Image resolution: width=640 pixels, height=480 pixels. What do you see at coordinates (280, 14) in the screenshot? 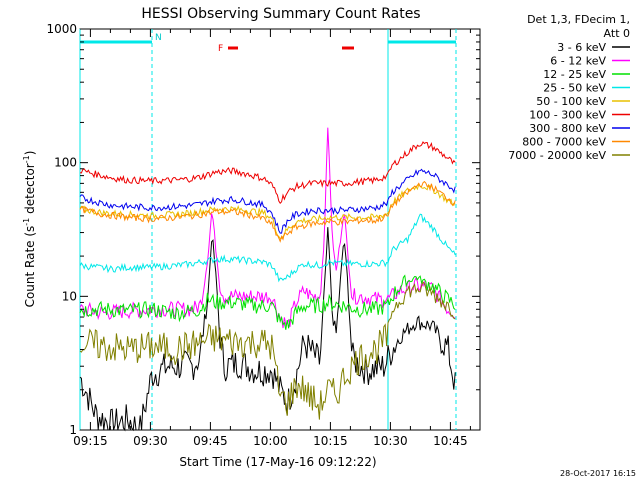
I see `chart-title: HESSI Observing Summary Count Rates` at bounding box center [280, 14].